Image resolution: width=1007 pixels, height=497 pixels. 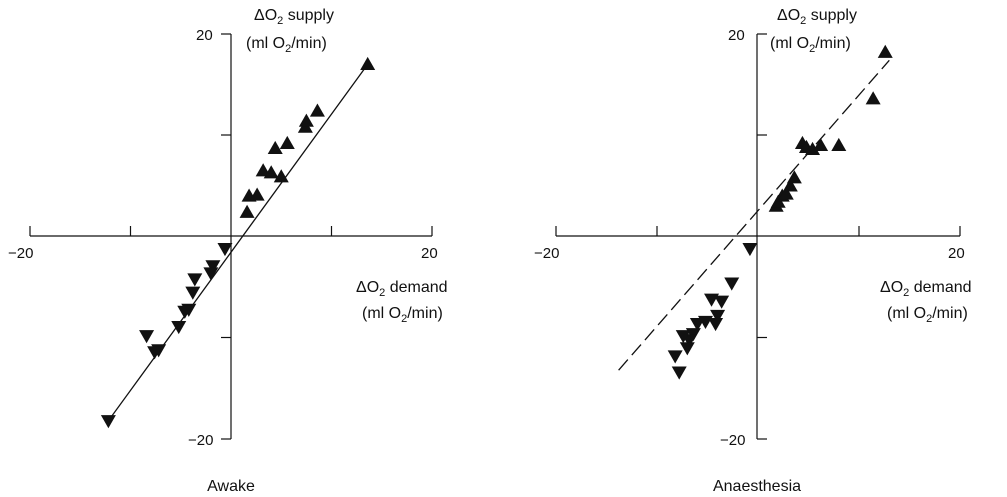 What do you see at coordinates (402, 315) in the screenshot?
I see `x-axis-label-line2-awake: (ml O2/min)` at bounding box center [402, 315].